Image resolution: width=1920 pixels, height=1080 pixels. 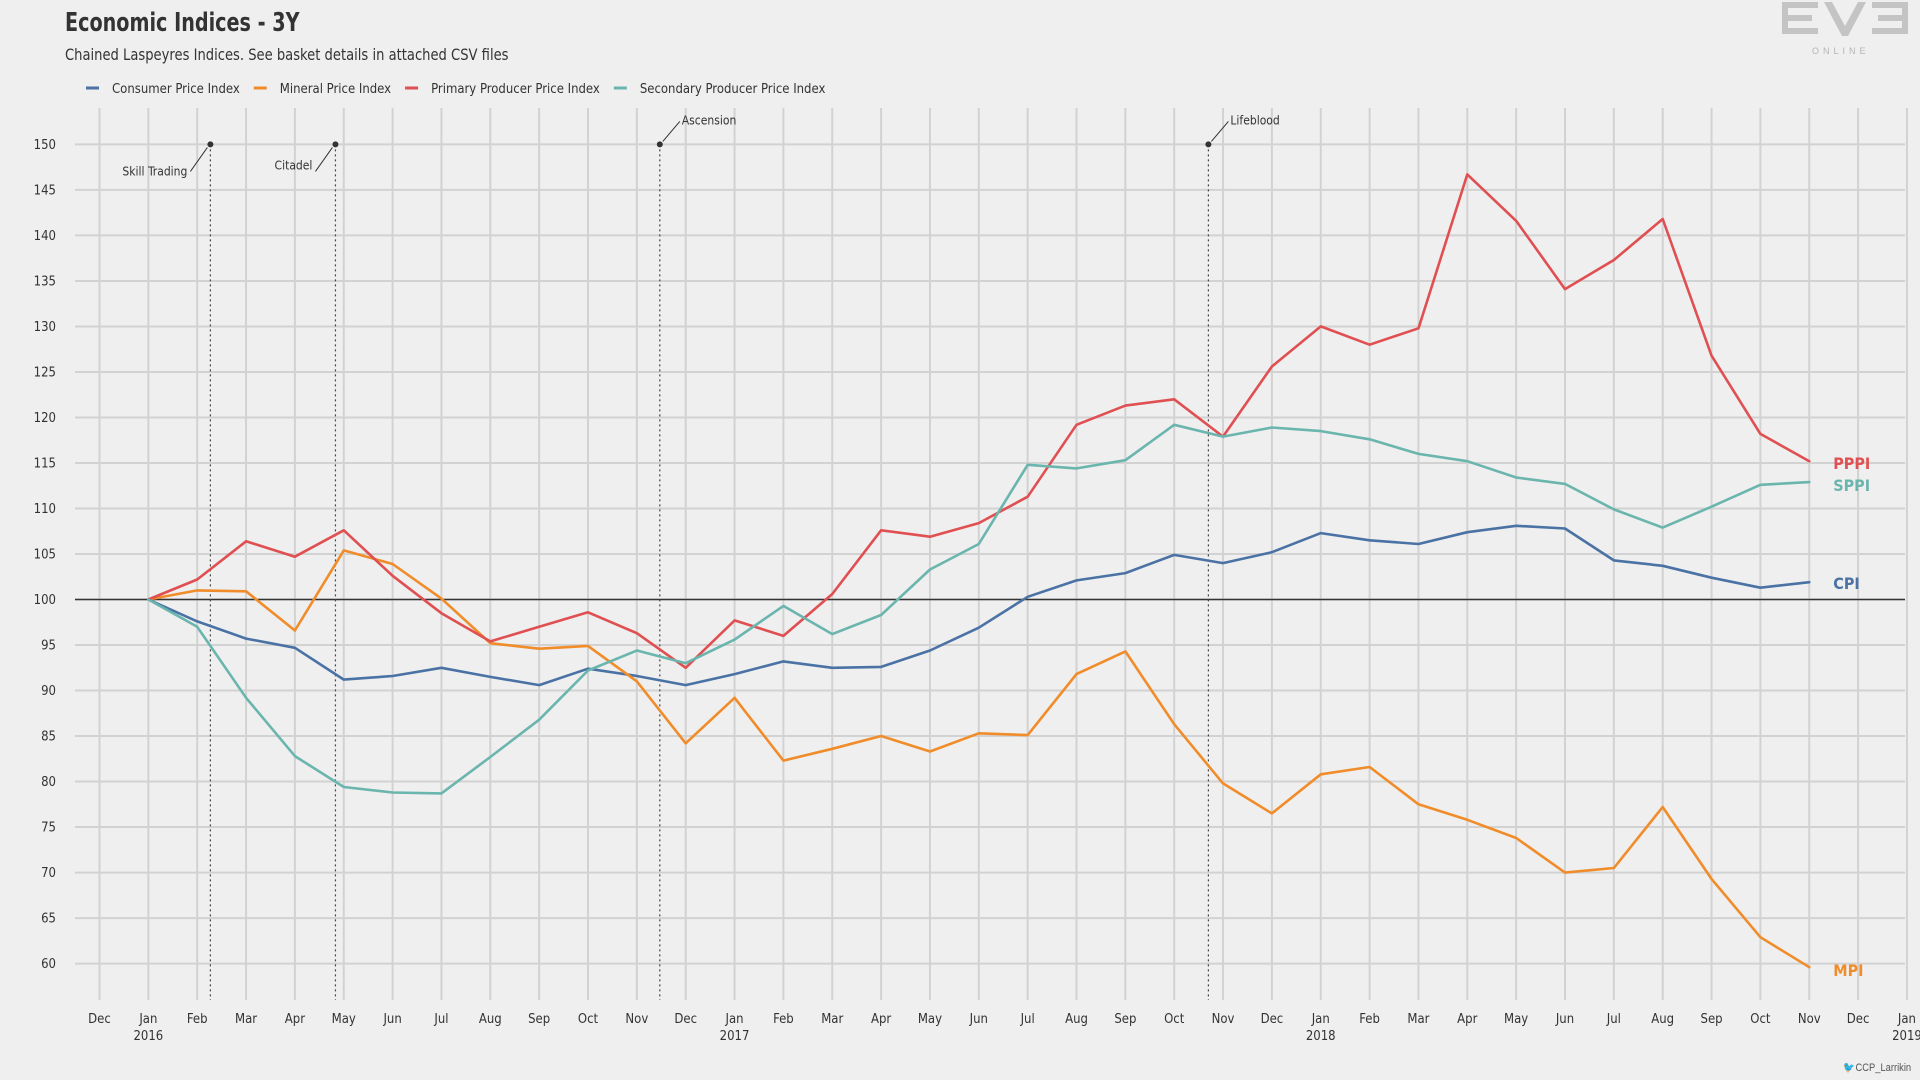 I want to click on y-tick-label: 120, so click(x=45, y=418).